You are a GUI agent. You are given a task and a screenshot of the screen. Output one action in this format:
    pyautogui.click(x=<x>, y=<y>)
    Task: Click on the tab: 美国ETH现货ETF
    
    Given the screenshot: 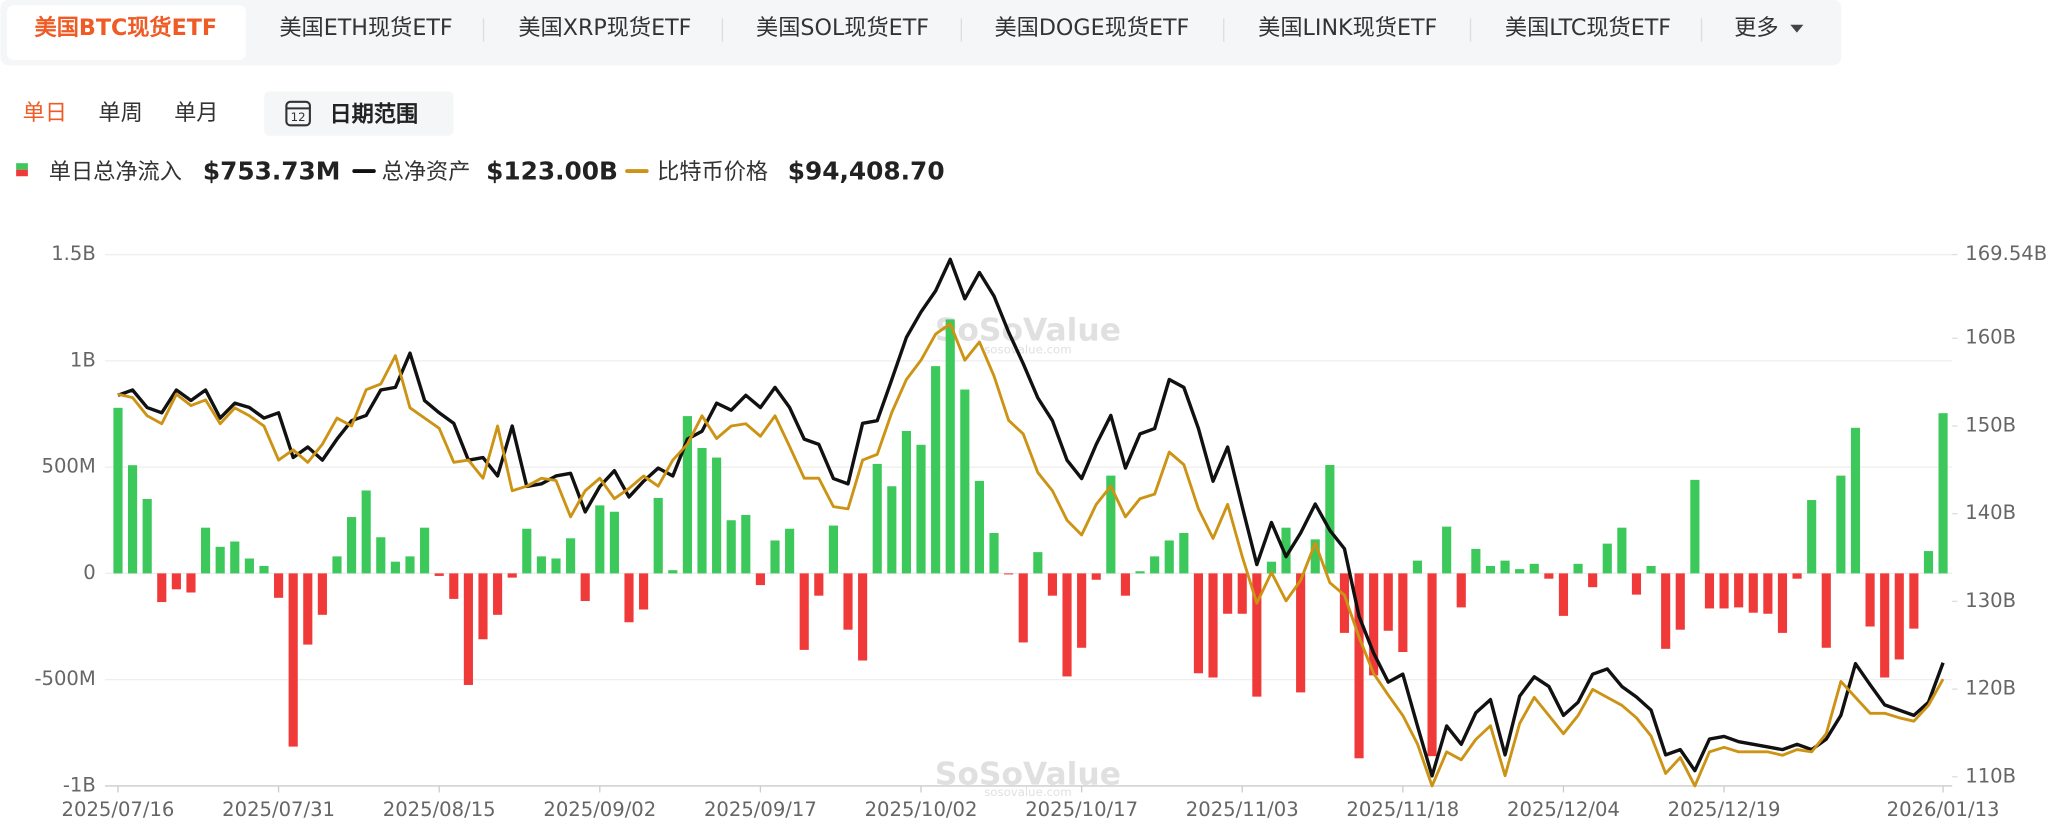 What is the action you would take?
    pyautogui.click(x=365, y=28)
    